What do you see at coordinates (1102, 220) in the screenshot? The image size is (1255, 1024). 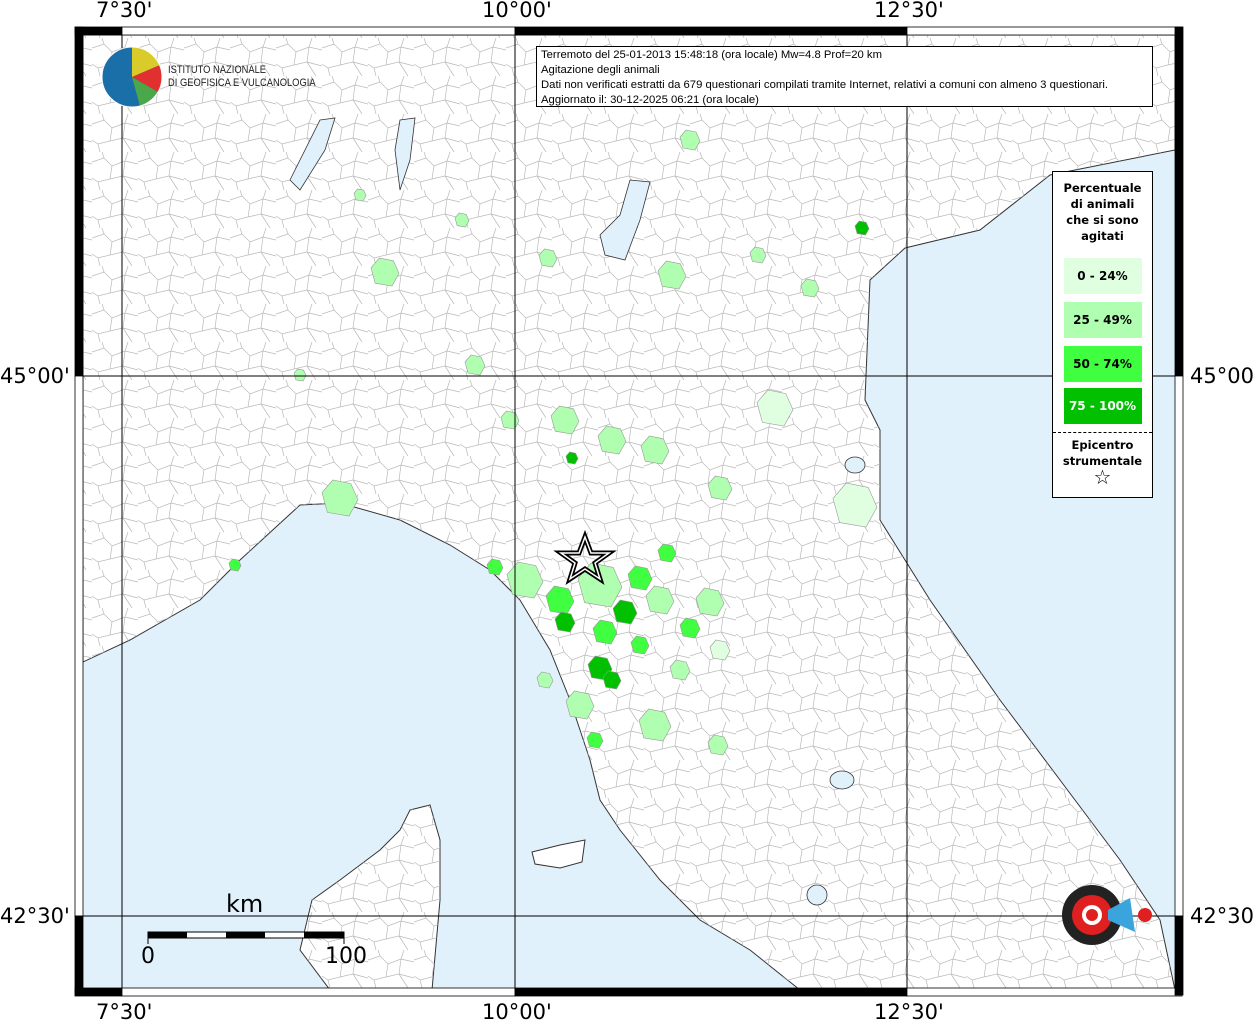 I see `legend-title-line: che si sono` at bounding box center [1102, 220].